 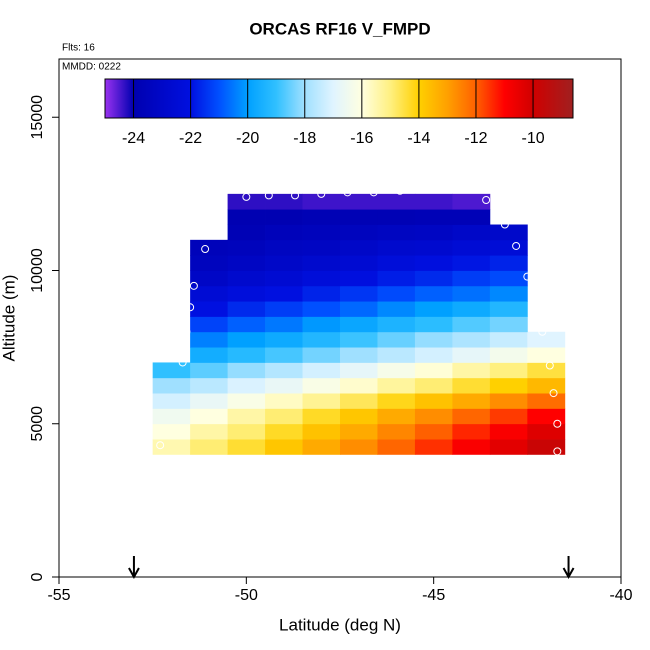 I want to click on colorbar-tick-label: -14, so click(x=418, y=138).